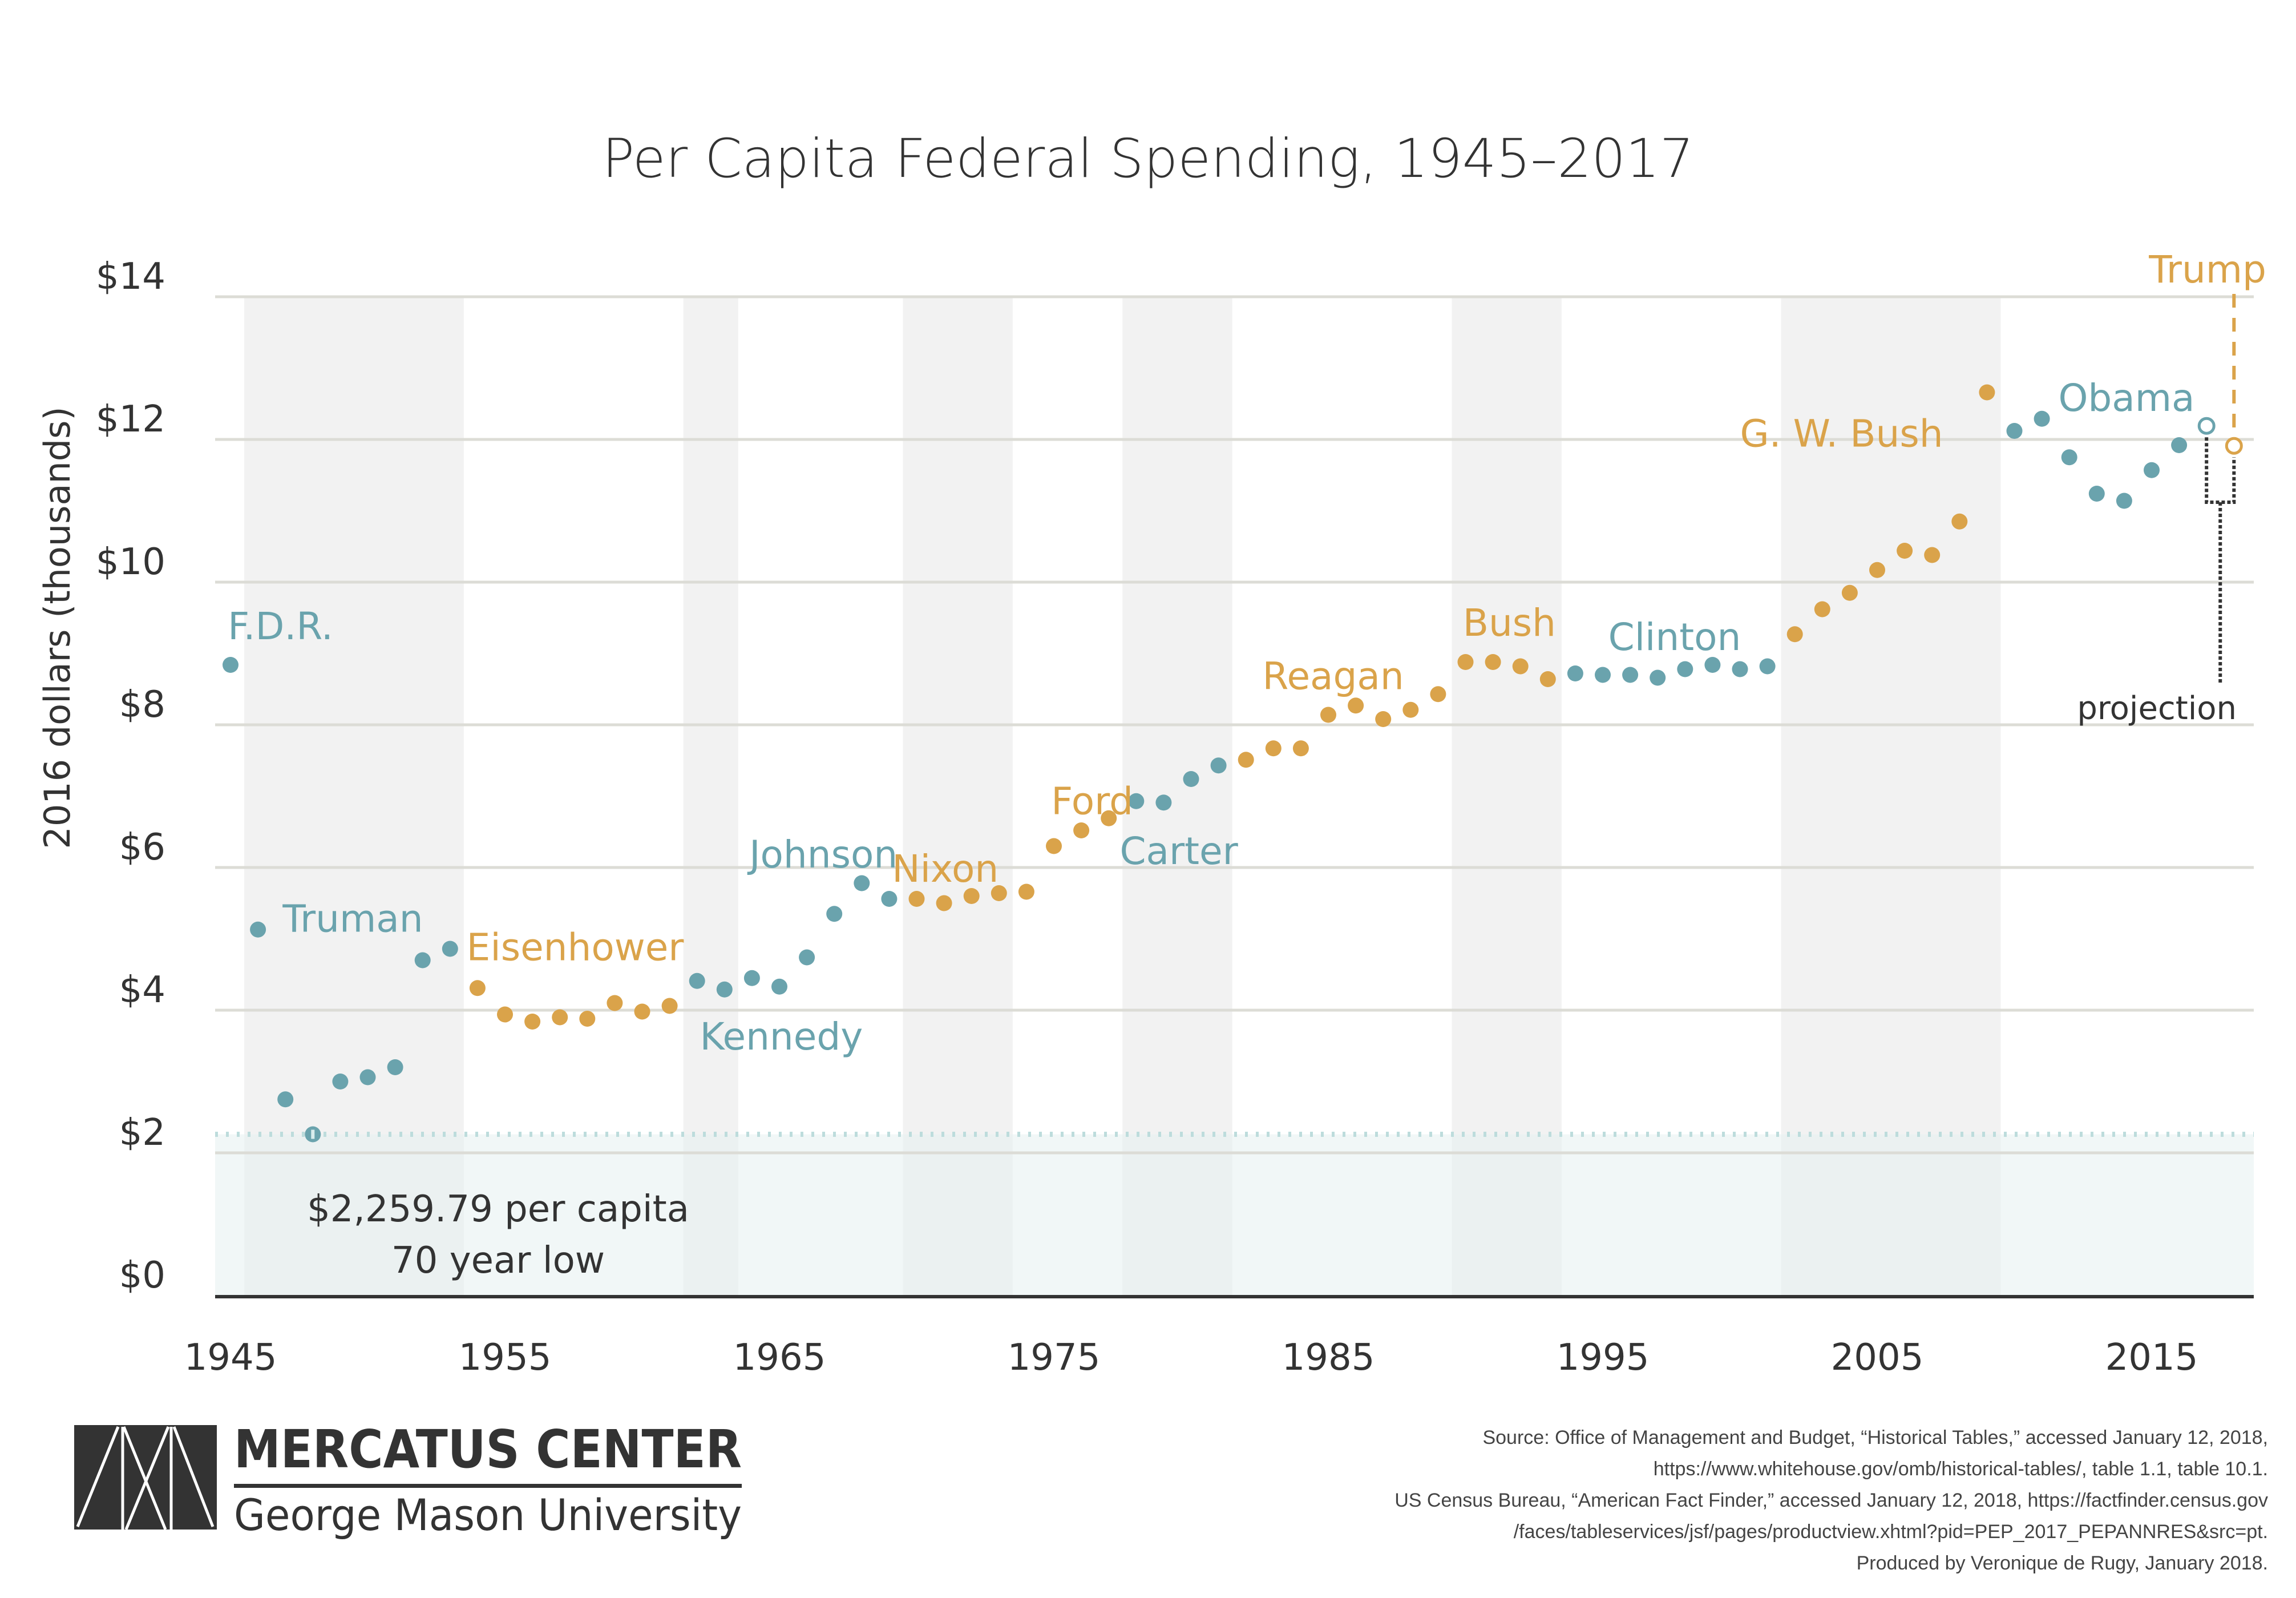 This screenshot has width=2296, height=1598. Describe the element at coordinates (1191, 1358) in the screenshot. I see `x-tick-labels: 1945 1955 1965 1975 1985 1995 2005 2015` at that location.